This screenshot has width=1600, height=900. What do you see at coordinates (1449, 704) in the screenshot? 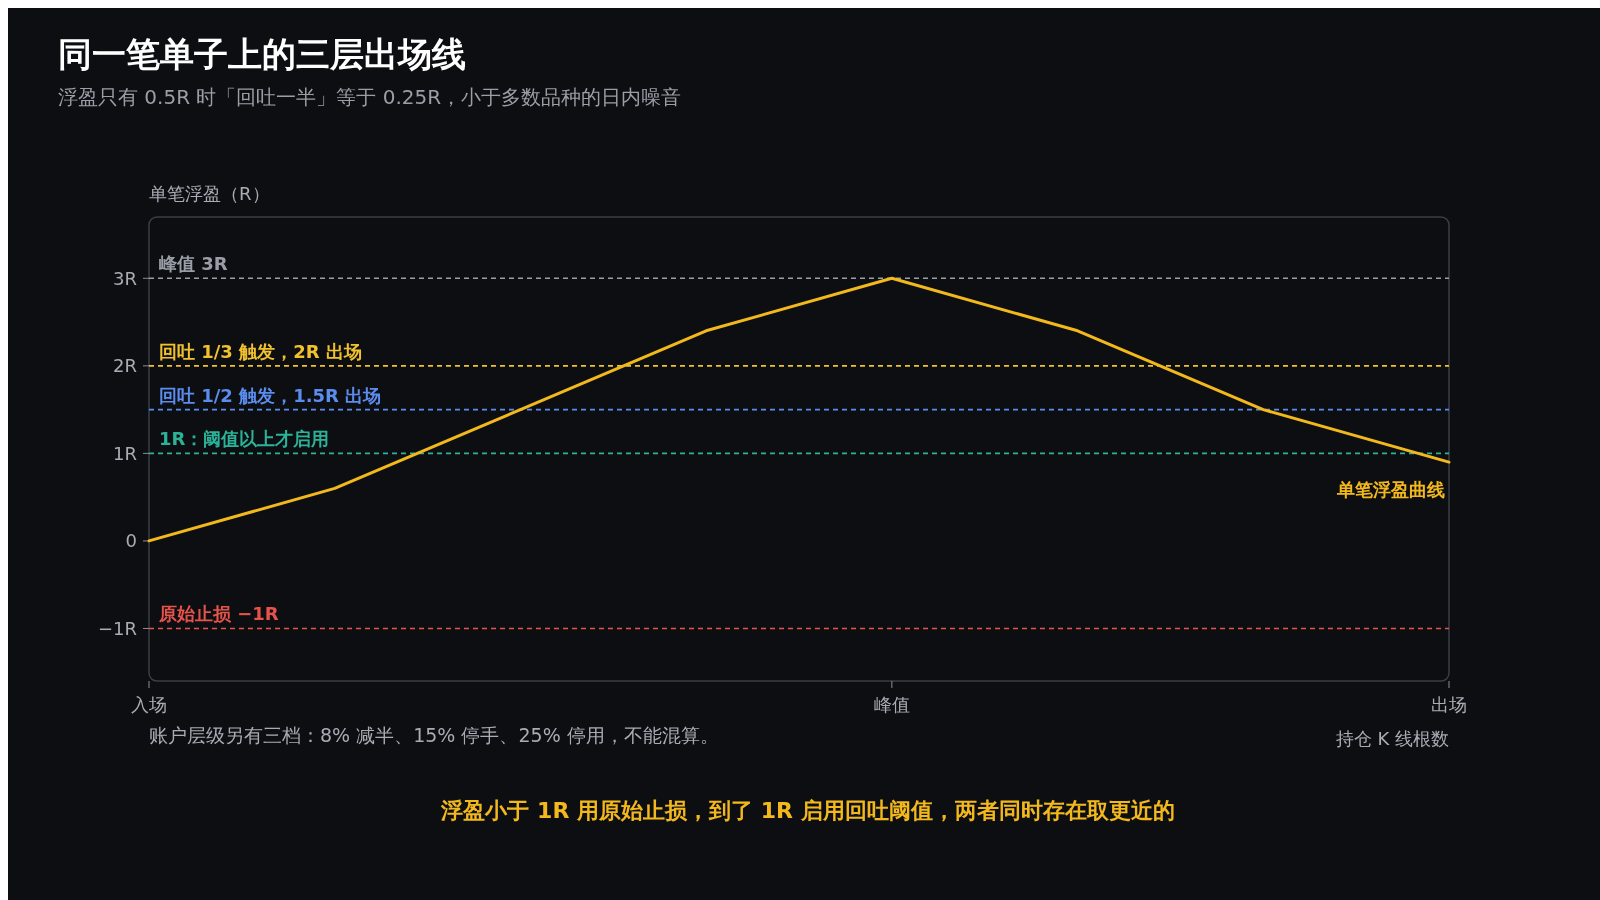
I see `x-tick-label: 出场` at bounding box center [1449, 704].